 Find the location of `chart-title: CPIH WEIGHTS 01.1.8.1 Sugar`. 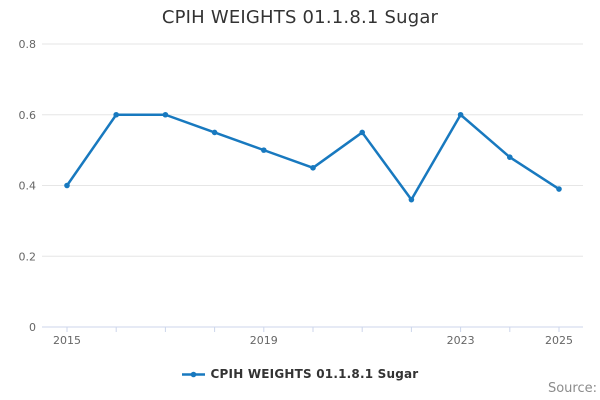

chart-title: CPIH WEIGHTS 01.1.8.1 Sugar is located at coordinates (300, 17).